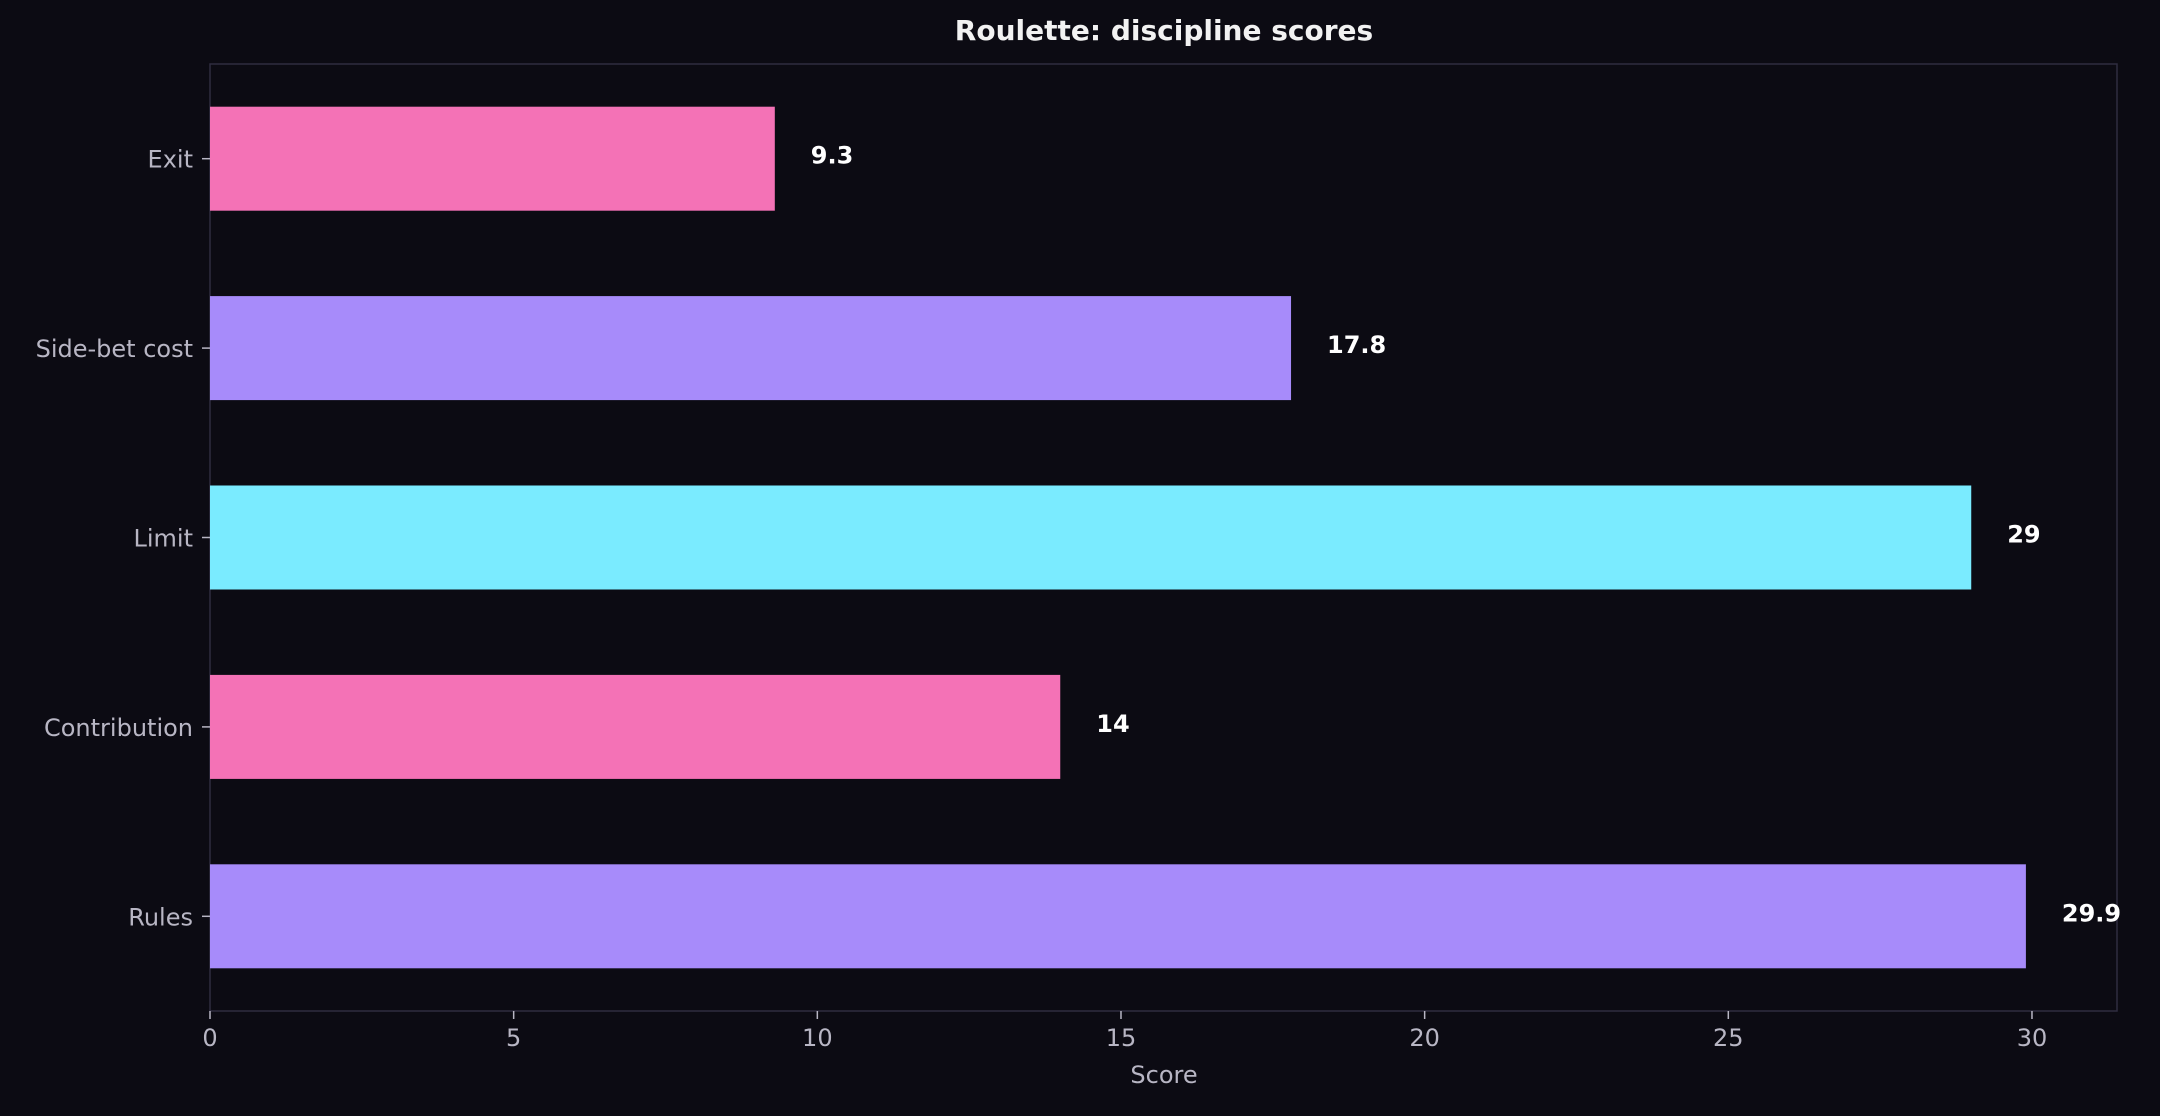 The height and width of the screenshot is (1116, 2160). Describe the element at coordinates (817, 1038) in the screenshot. I see `x-tick-label: 10` at that location.